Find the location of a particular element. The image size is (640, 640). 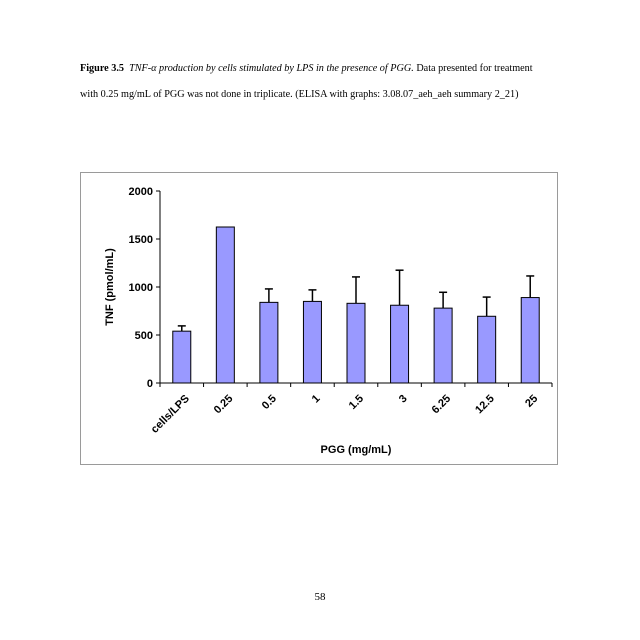

y-tick-label: 500 is located at coordinates (144, 336).